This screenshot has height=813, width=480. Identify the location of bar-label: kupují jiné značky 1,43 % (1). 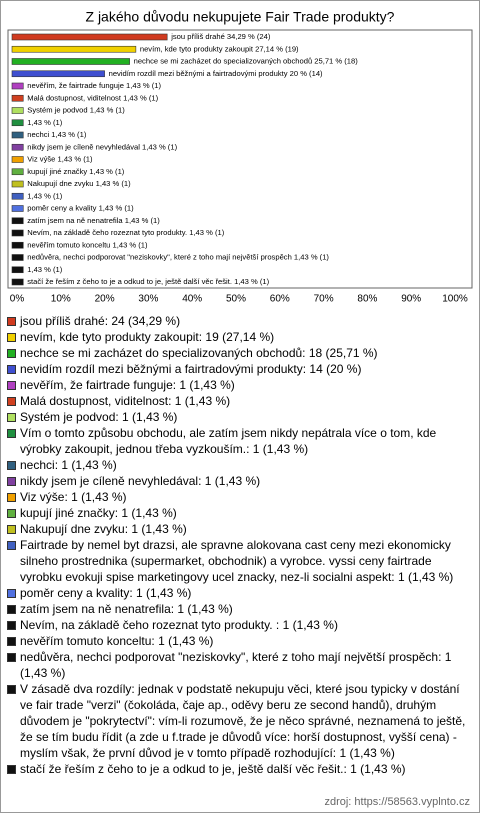
(76, 171).